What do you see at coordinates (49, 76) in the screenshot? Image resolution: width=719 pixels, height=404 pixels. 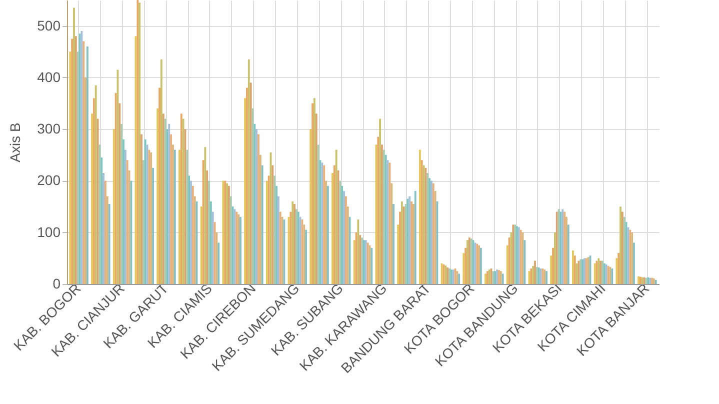 I see `y-tick-label: 400` at bounding box center [49, 76].